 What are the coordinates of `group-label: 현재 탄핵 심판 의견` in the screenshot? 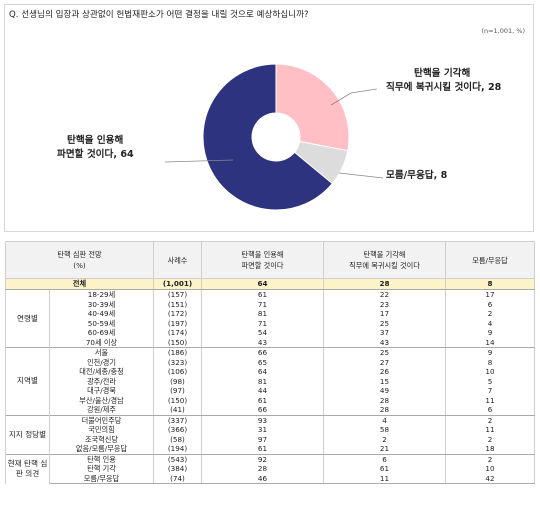 It's located at (27, 468).